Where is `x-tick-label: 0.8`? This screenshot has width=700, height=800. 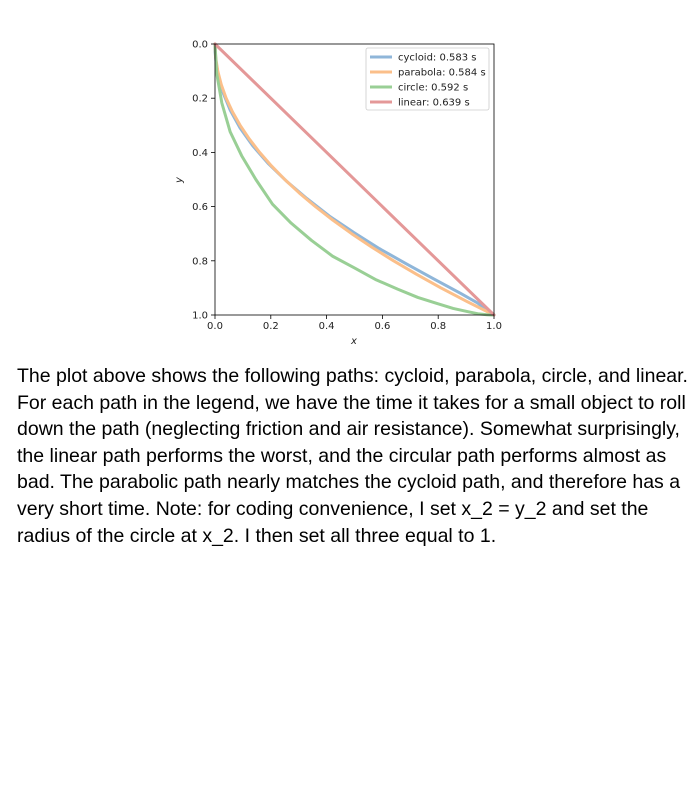
x-tick-label: 0.8 is located at coordinates (438, 326).